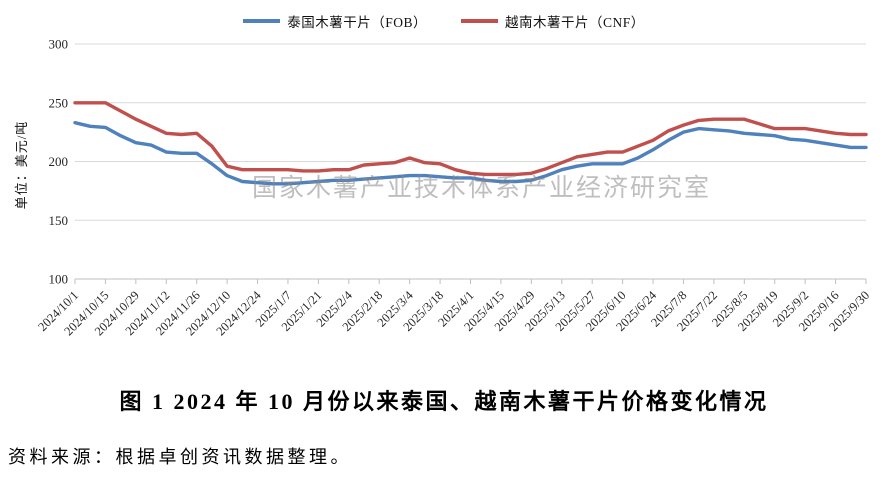 The width and height of the screenshot is (888, 484). What do you see at coordinates (59, 220) in the screenshot?
I see `y-tick-label: 150` at bounding box center [59, 220].